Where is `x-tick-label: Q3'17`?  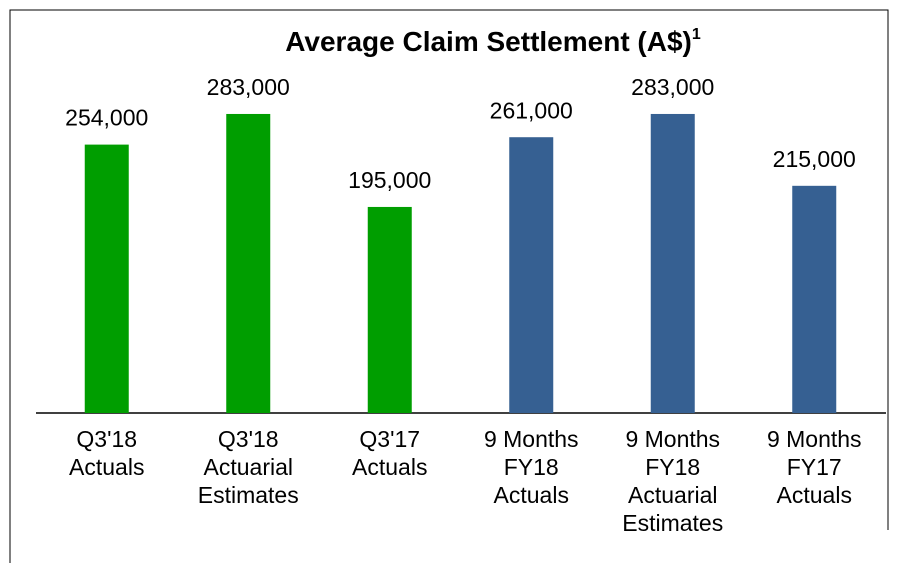
x-tick-label: Q3'17 is located at coordinates (389, 439).